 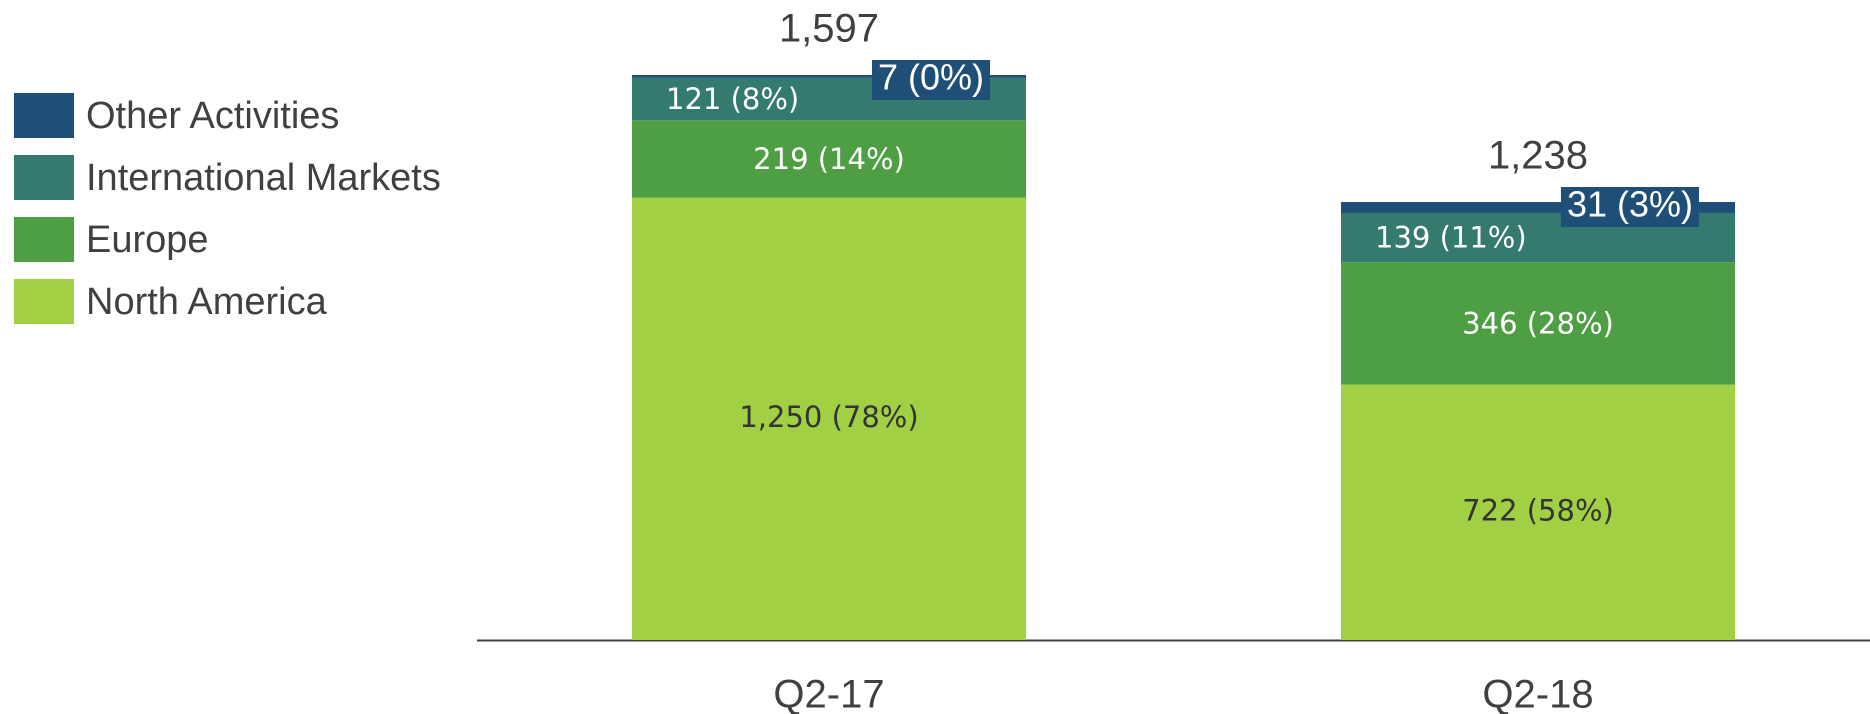 I want to click on value-label: 7 (0%), so click(x=931, y=77).